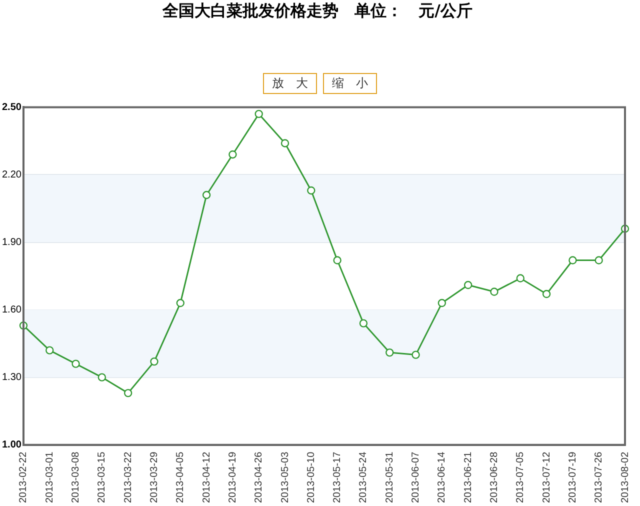  I want to click on x-tick-label: 2013-04-26, so click(259, 477).